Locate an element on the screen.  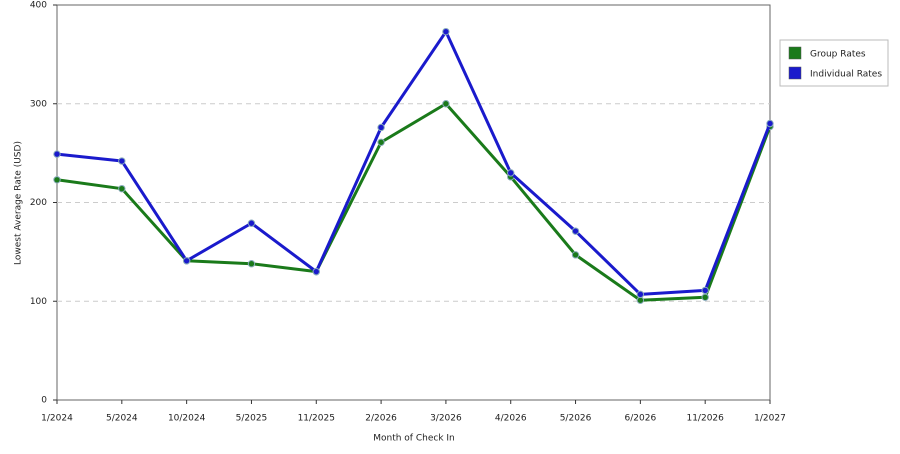
x-axis-label: Month of Check In is located at coordinates (414, 439).